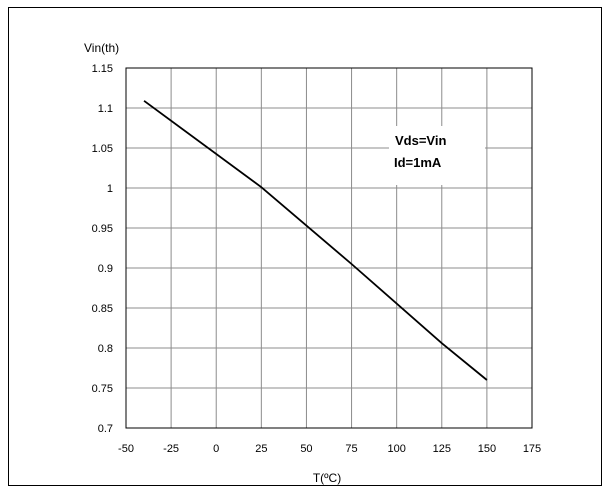 The height and width of the screenshot is (492, 612). Describe the element at coordinates (105, 429) in the screenshot. I see `y-tick-label: 0.7` at that location.